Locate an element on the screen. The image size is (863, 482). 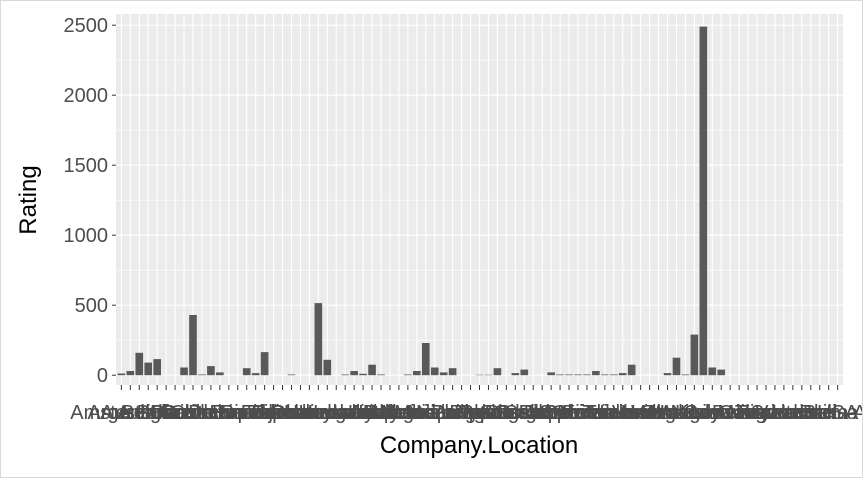
y-tick-label: 1500 is located at coordinates (86, 166).